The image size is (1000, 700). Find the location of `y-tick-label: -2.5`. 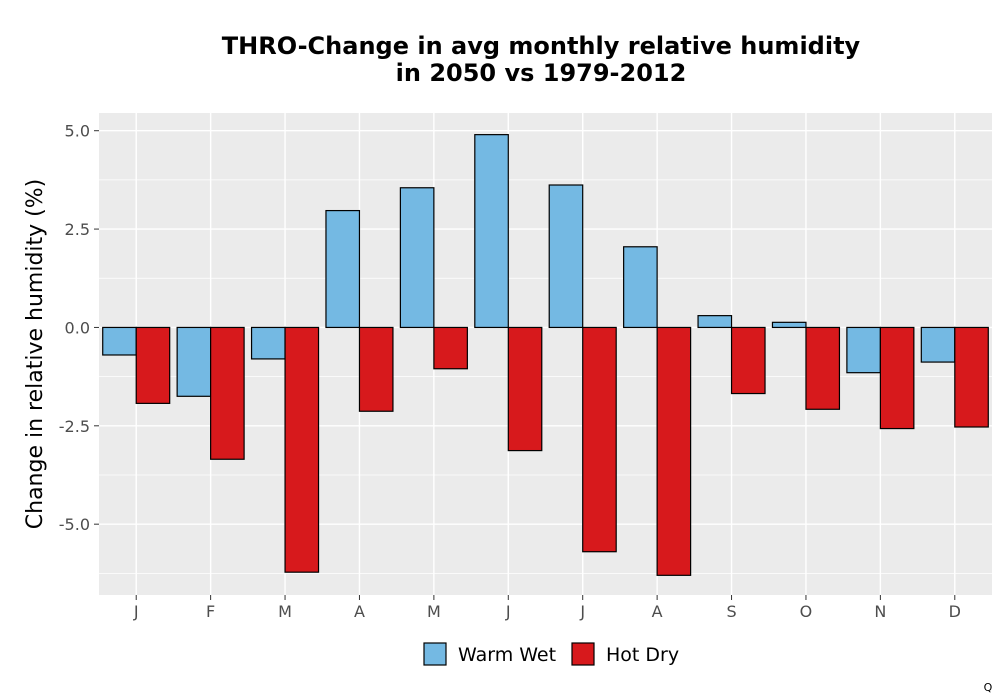

y-tick-label: -2.5 is located at coordinates (74, 426).